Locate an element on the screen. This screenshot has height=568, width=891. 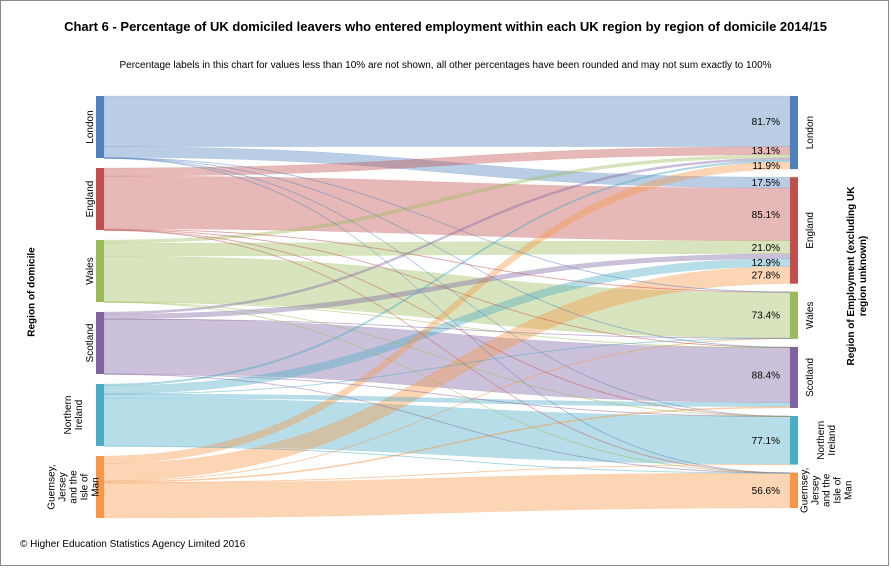
left-node-wales is located at coordinates (100, 271).